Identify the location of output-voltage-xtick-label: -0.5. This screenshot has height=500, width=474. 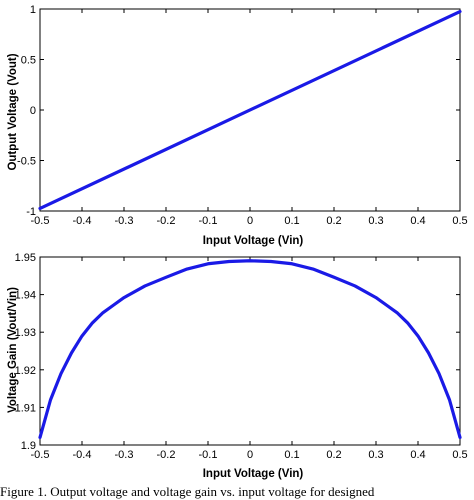
(40, 221).